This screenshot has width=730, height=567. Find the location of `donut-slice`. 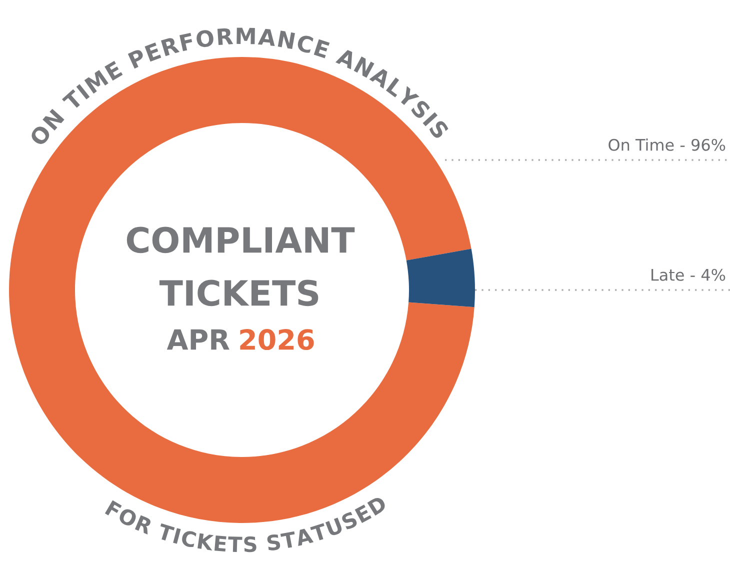

donut-slice is located at coordinates (440, 278).